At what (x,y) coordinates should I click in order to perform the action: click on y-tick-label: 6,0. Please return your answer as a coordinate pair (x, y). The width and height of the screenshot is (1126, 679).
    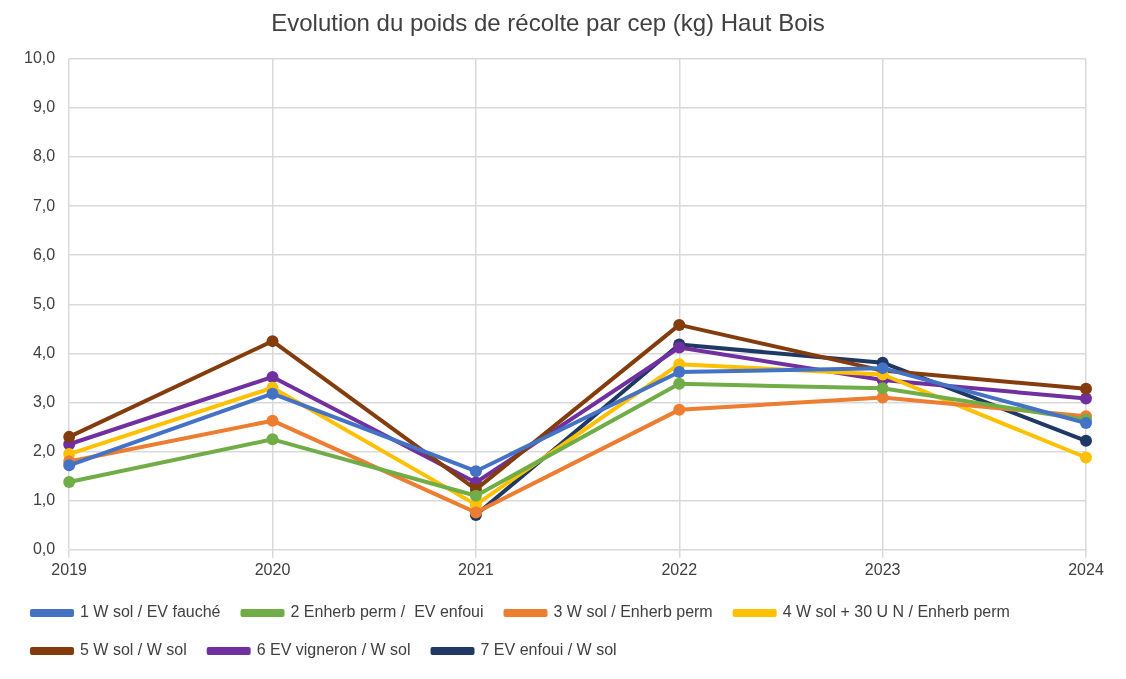
    Looking at the image, I should click on (44, 254).